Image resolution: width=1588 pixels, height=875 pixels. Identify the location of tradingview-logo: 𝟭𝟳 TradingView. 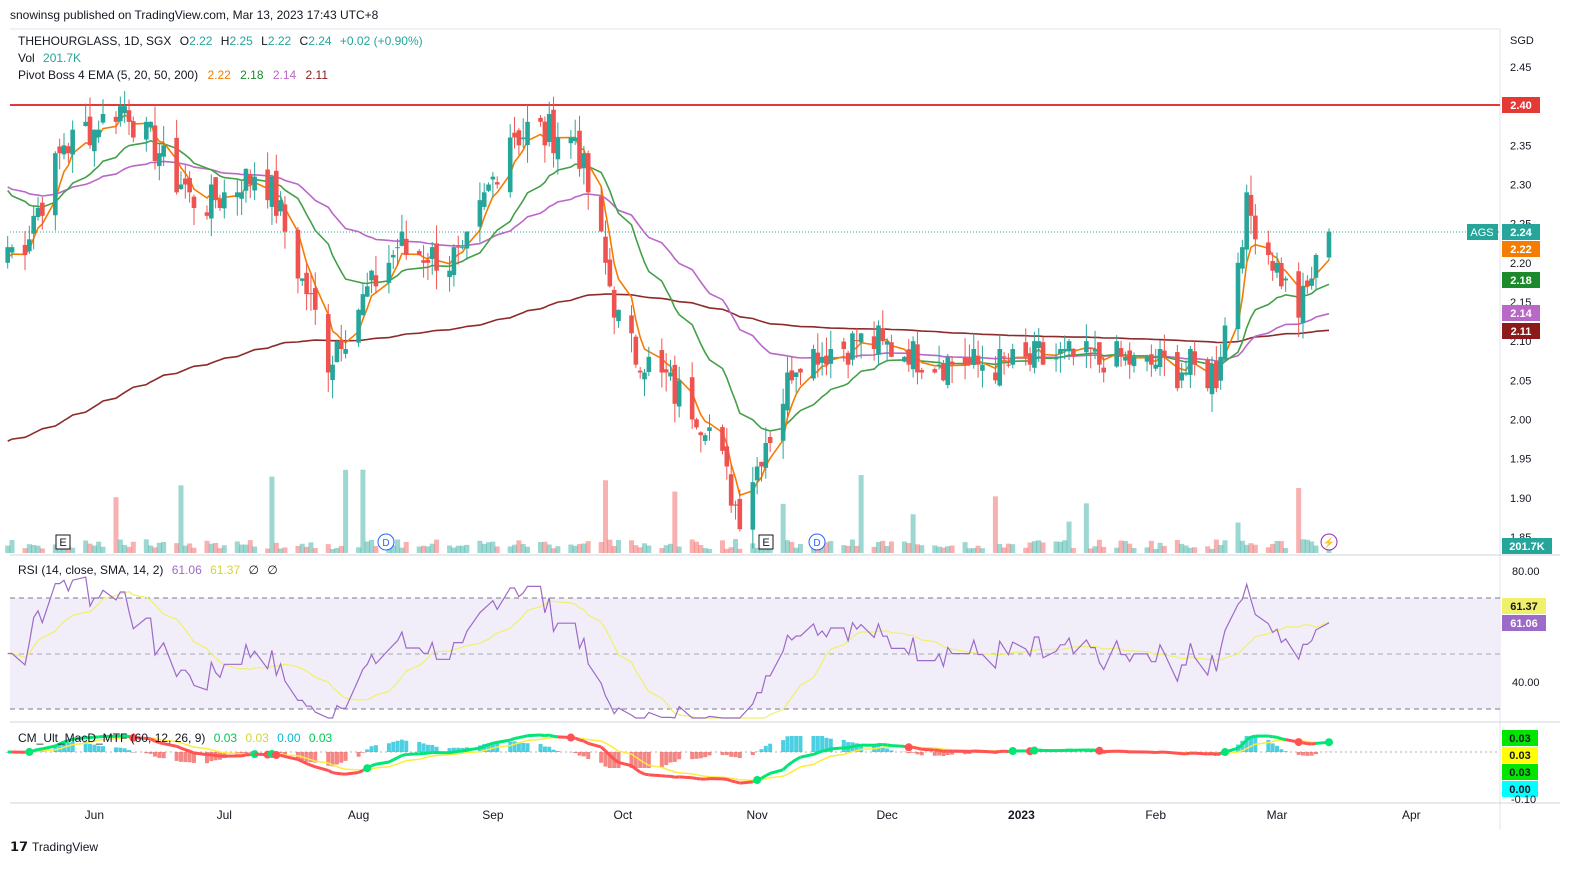
(54, 846).